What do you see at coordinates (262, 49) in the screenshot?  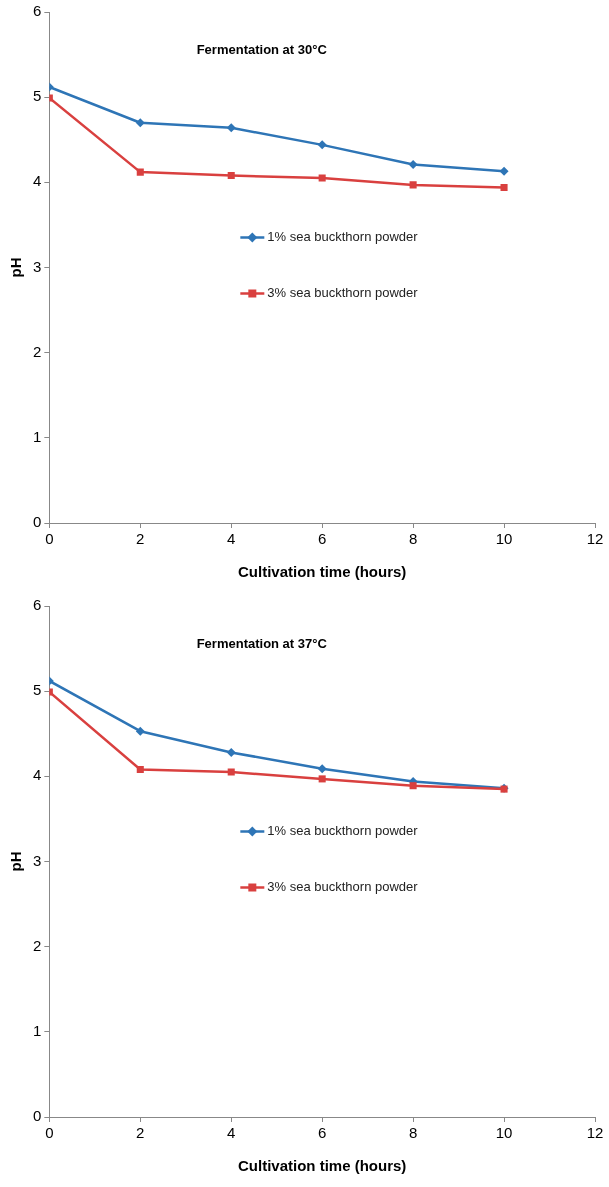 I see `text: Fermentation at 30°C` at bounding box center [262, 49].